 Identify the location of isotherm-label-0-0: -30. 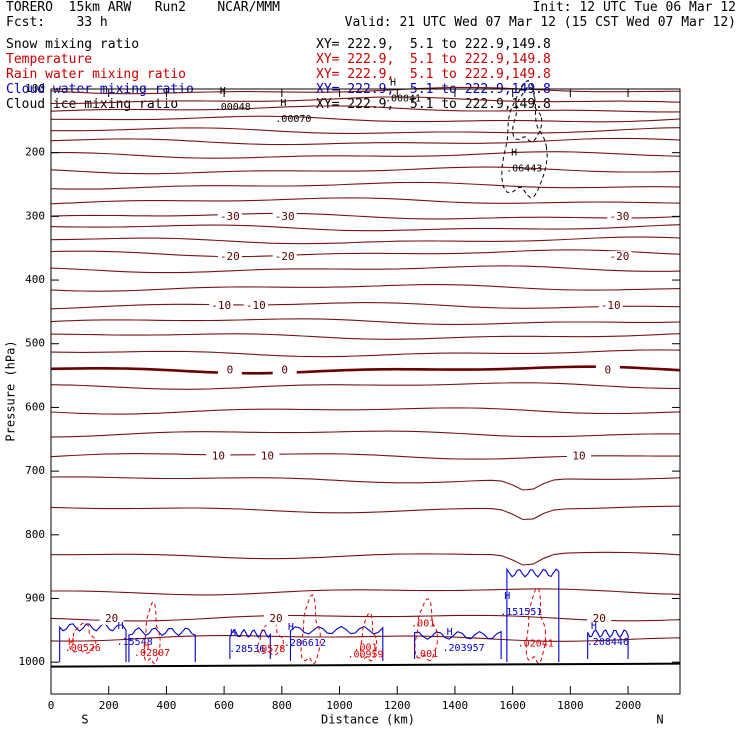
(230, 216).